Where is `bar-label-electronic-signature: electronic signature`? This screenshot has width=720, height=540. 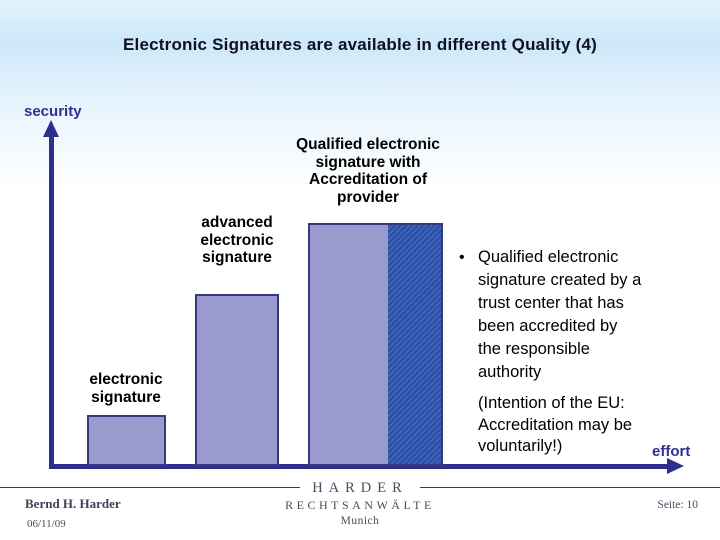
bar-label-electronic-signature: electronic signature is located at coordinates (126, 388).